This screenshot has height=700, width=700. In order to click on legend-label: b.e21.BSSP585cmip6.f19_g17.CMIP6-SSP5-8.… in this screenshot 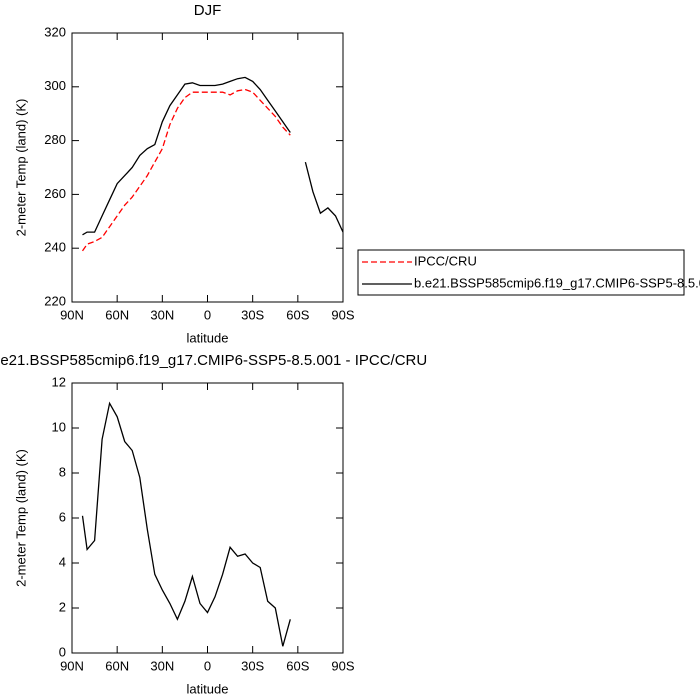, I will do `click(557, 282)`.